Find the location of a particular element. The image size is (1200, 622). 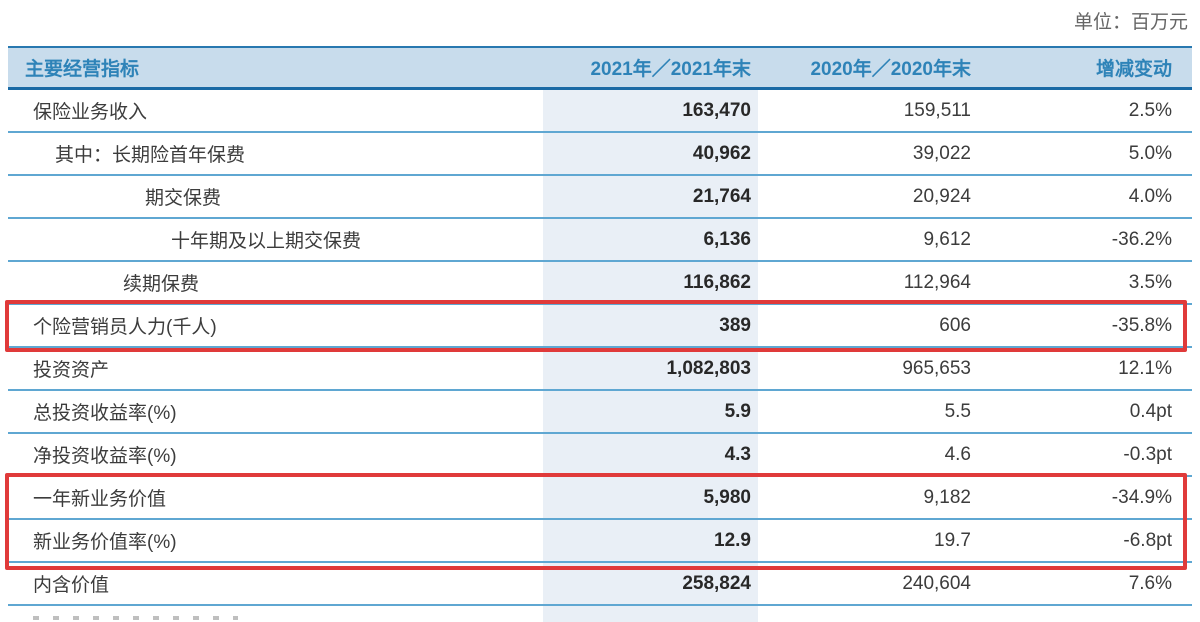

table-row: 总投资收益率(%) 5.9 5.5 0.4pt is located at coordinates (600, 412).